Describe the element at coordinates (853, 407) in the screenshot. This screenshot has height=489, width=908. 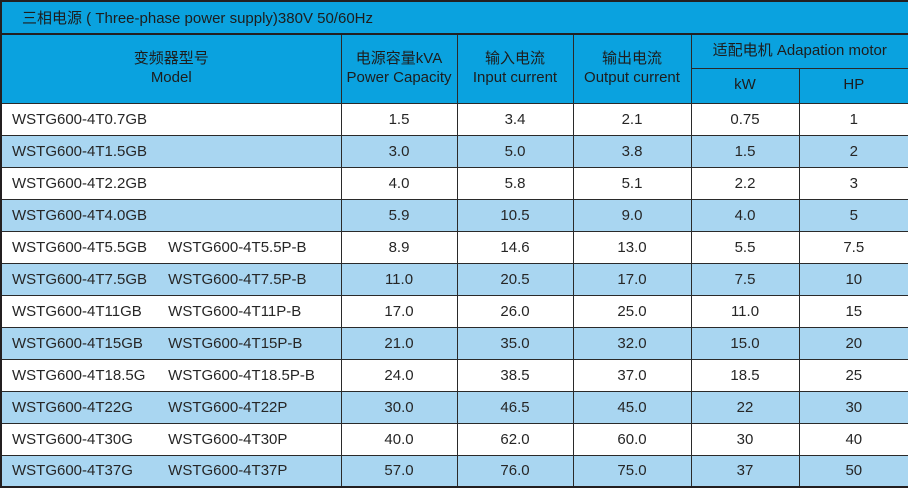
I see `motor-hp-cell: 30` at that location.